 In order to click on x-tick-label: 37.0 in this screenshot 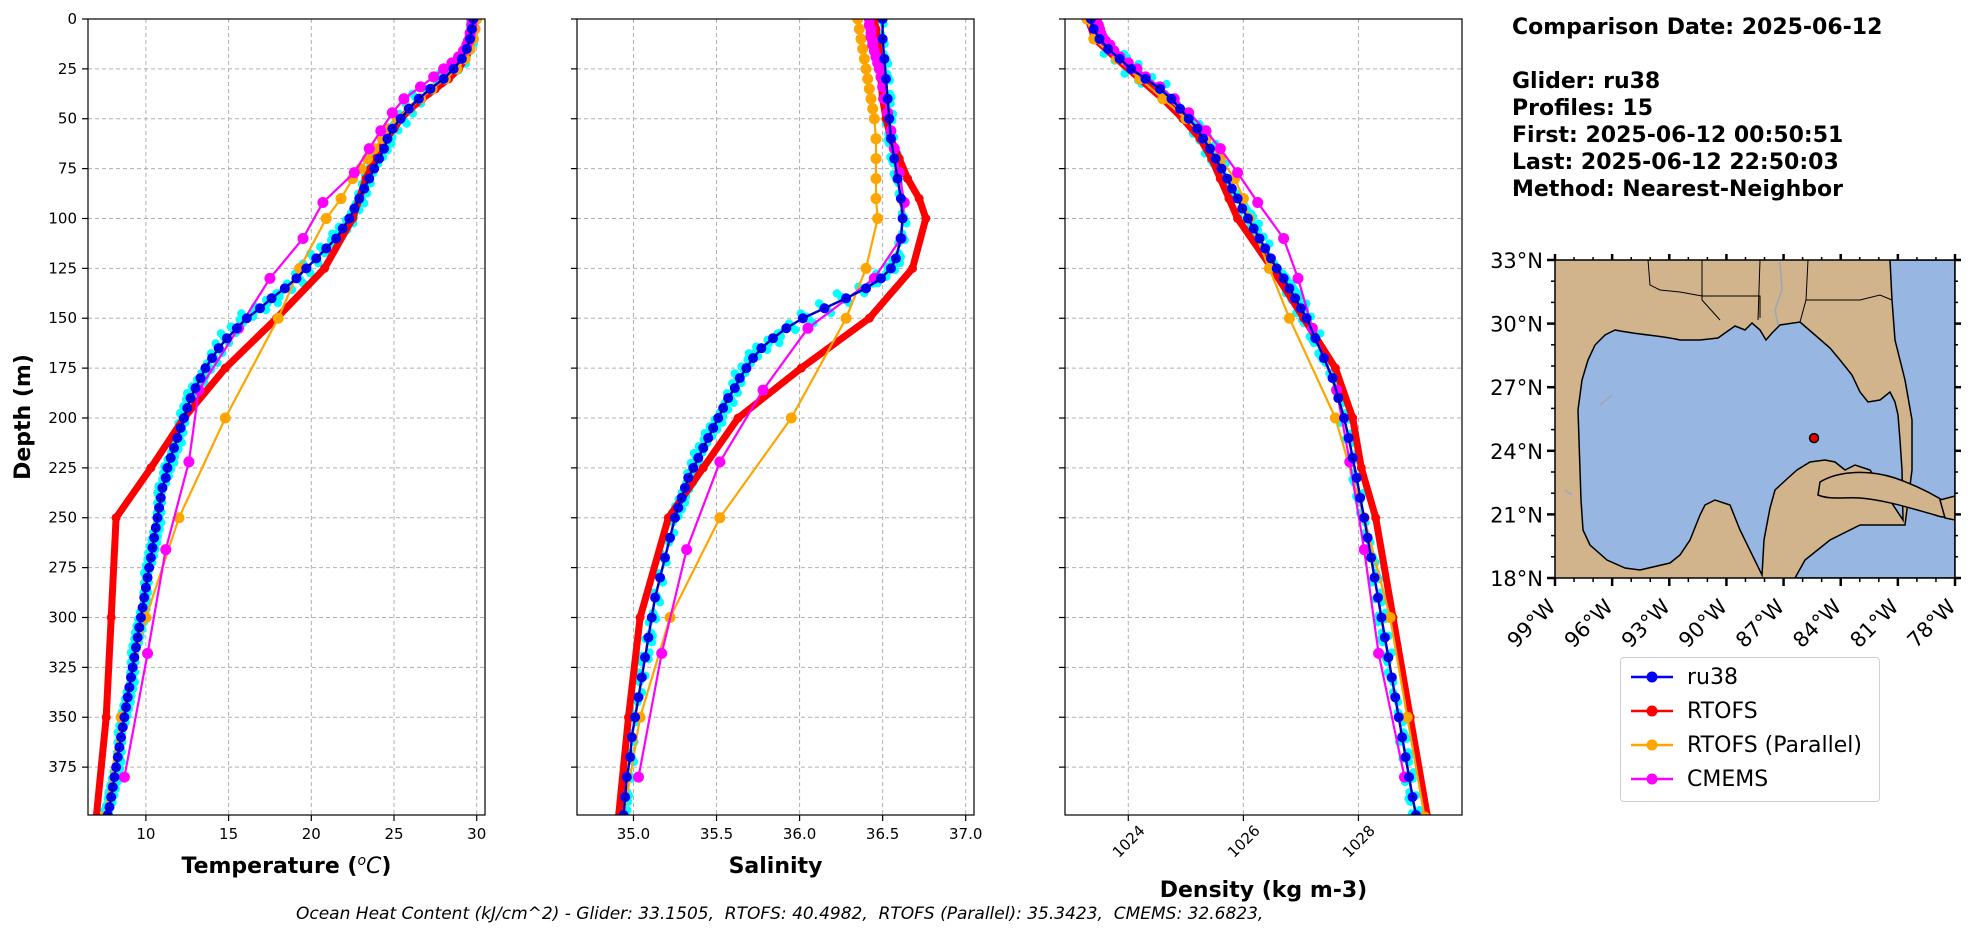, I will do `click(965, 834)`.